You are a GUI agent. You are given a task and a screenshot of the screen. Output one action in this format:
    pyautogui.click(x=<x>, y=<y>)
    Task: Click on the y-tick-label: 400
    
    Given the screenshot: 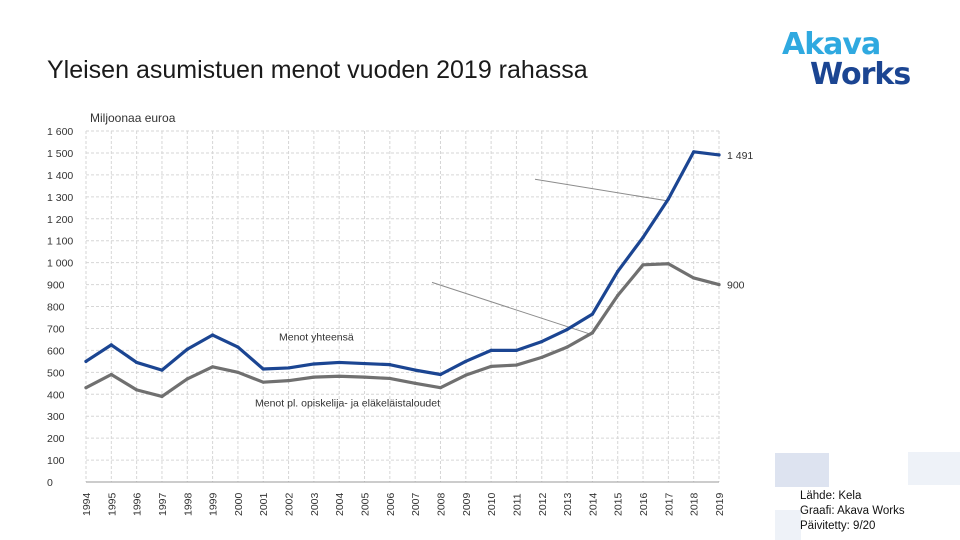 What is the action you would take?
    pyautogui.click(x=56, y=395)
    